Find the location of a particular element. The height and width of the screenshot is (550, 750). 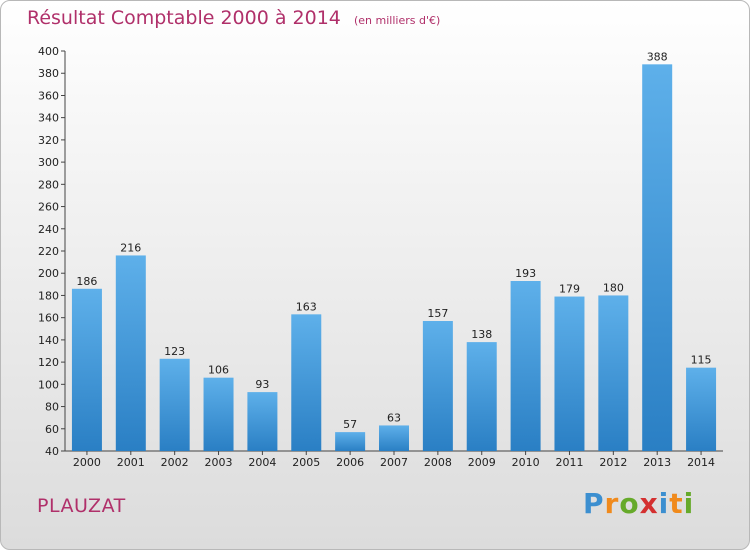

x-tick-label: 2000 is located at coordinates (87, 462).